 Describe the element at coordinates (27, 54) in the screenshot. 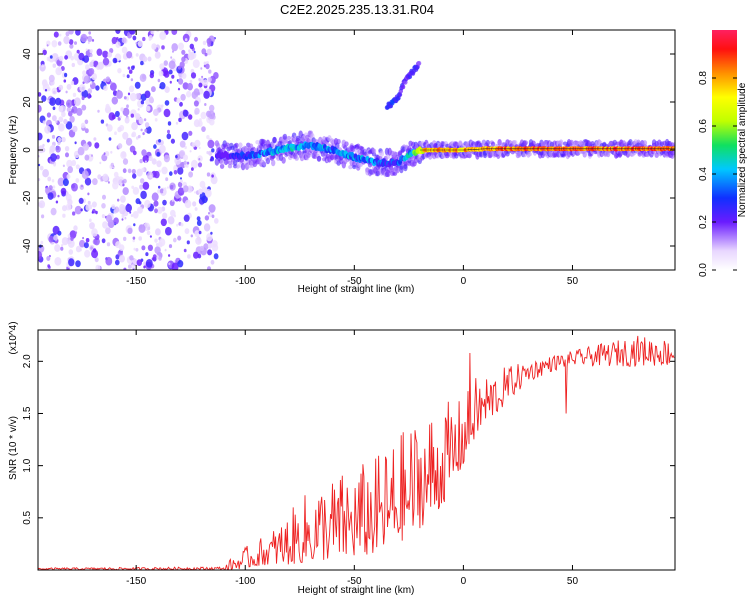

I see `y-tick-label: 40` at that location.